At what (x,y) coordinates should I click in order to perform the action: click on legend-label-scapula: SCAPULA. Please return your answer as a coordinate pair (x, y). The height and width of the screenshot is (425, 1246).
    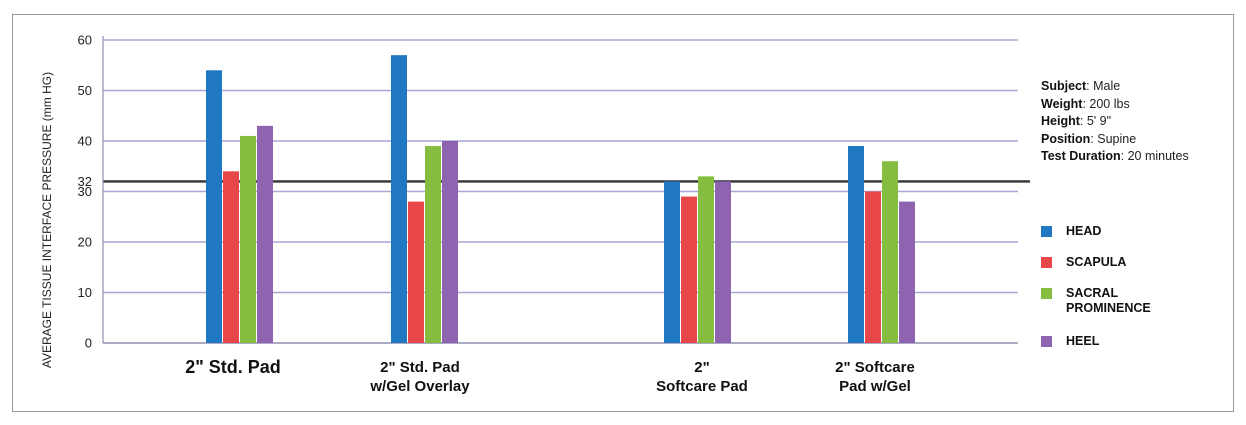
    Looking at the image, I should click on (1096, 262).